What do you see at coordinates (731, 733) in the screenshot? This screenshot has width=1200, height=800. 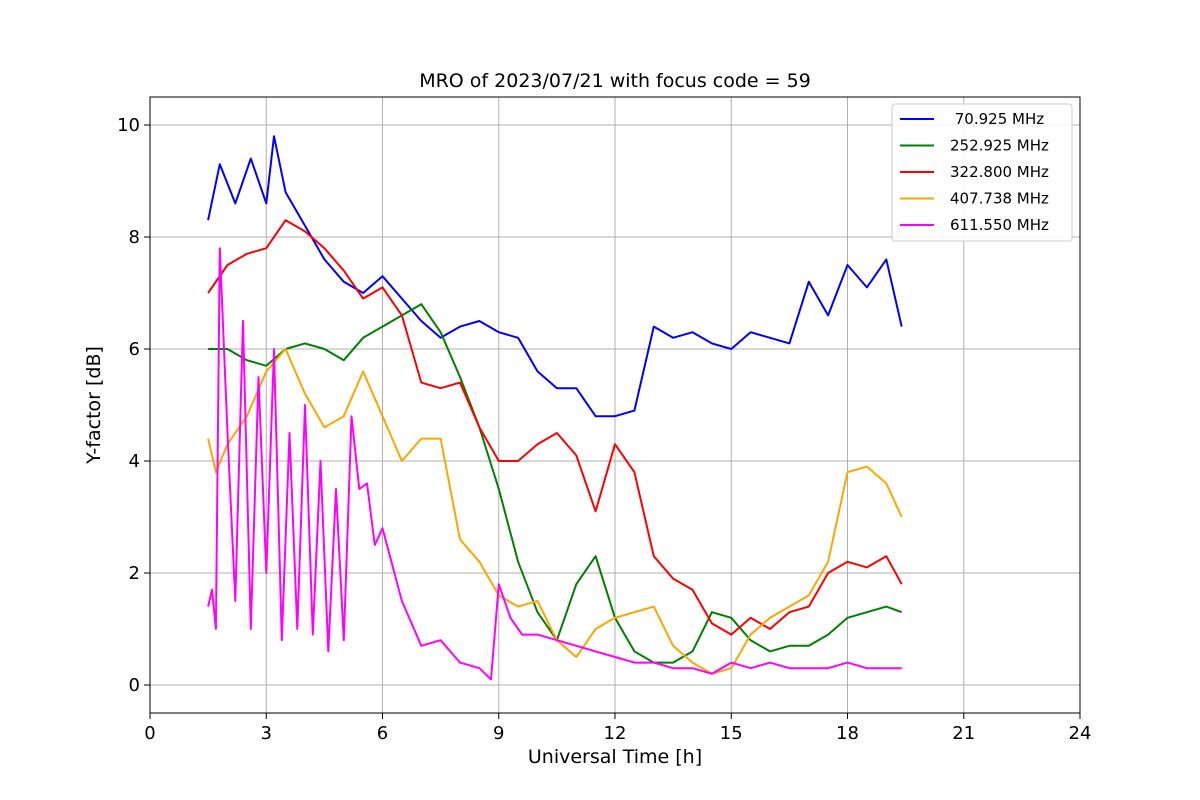 I see `x-tick-label: 15` at bounding box center [731, 733].